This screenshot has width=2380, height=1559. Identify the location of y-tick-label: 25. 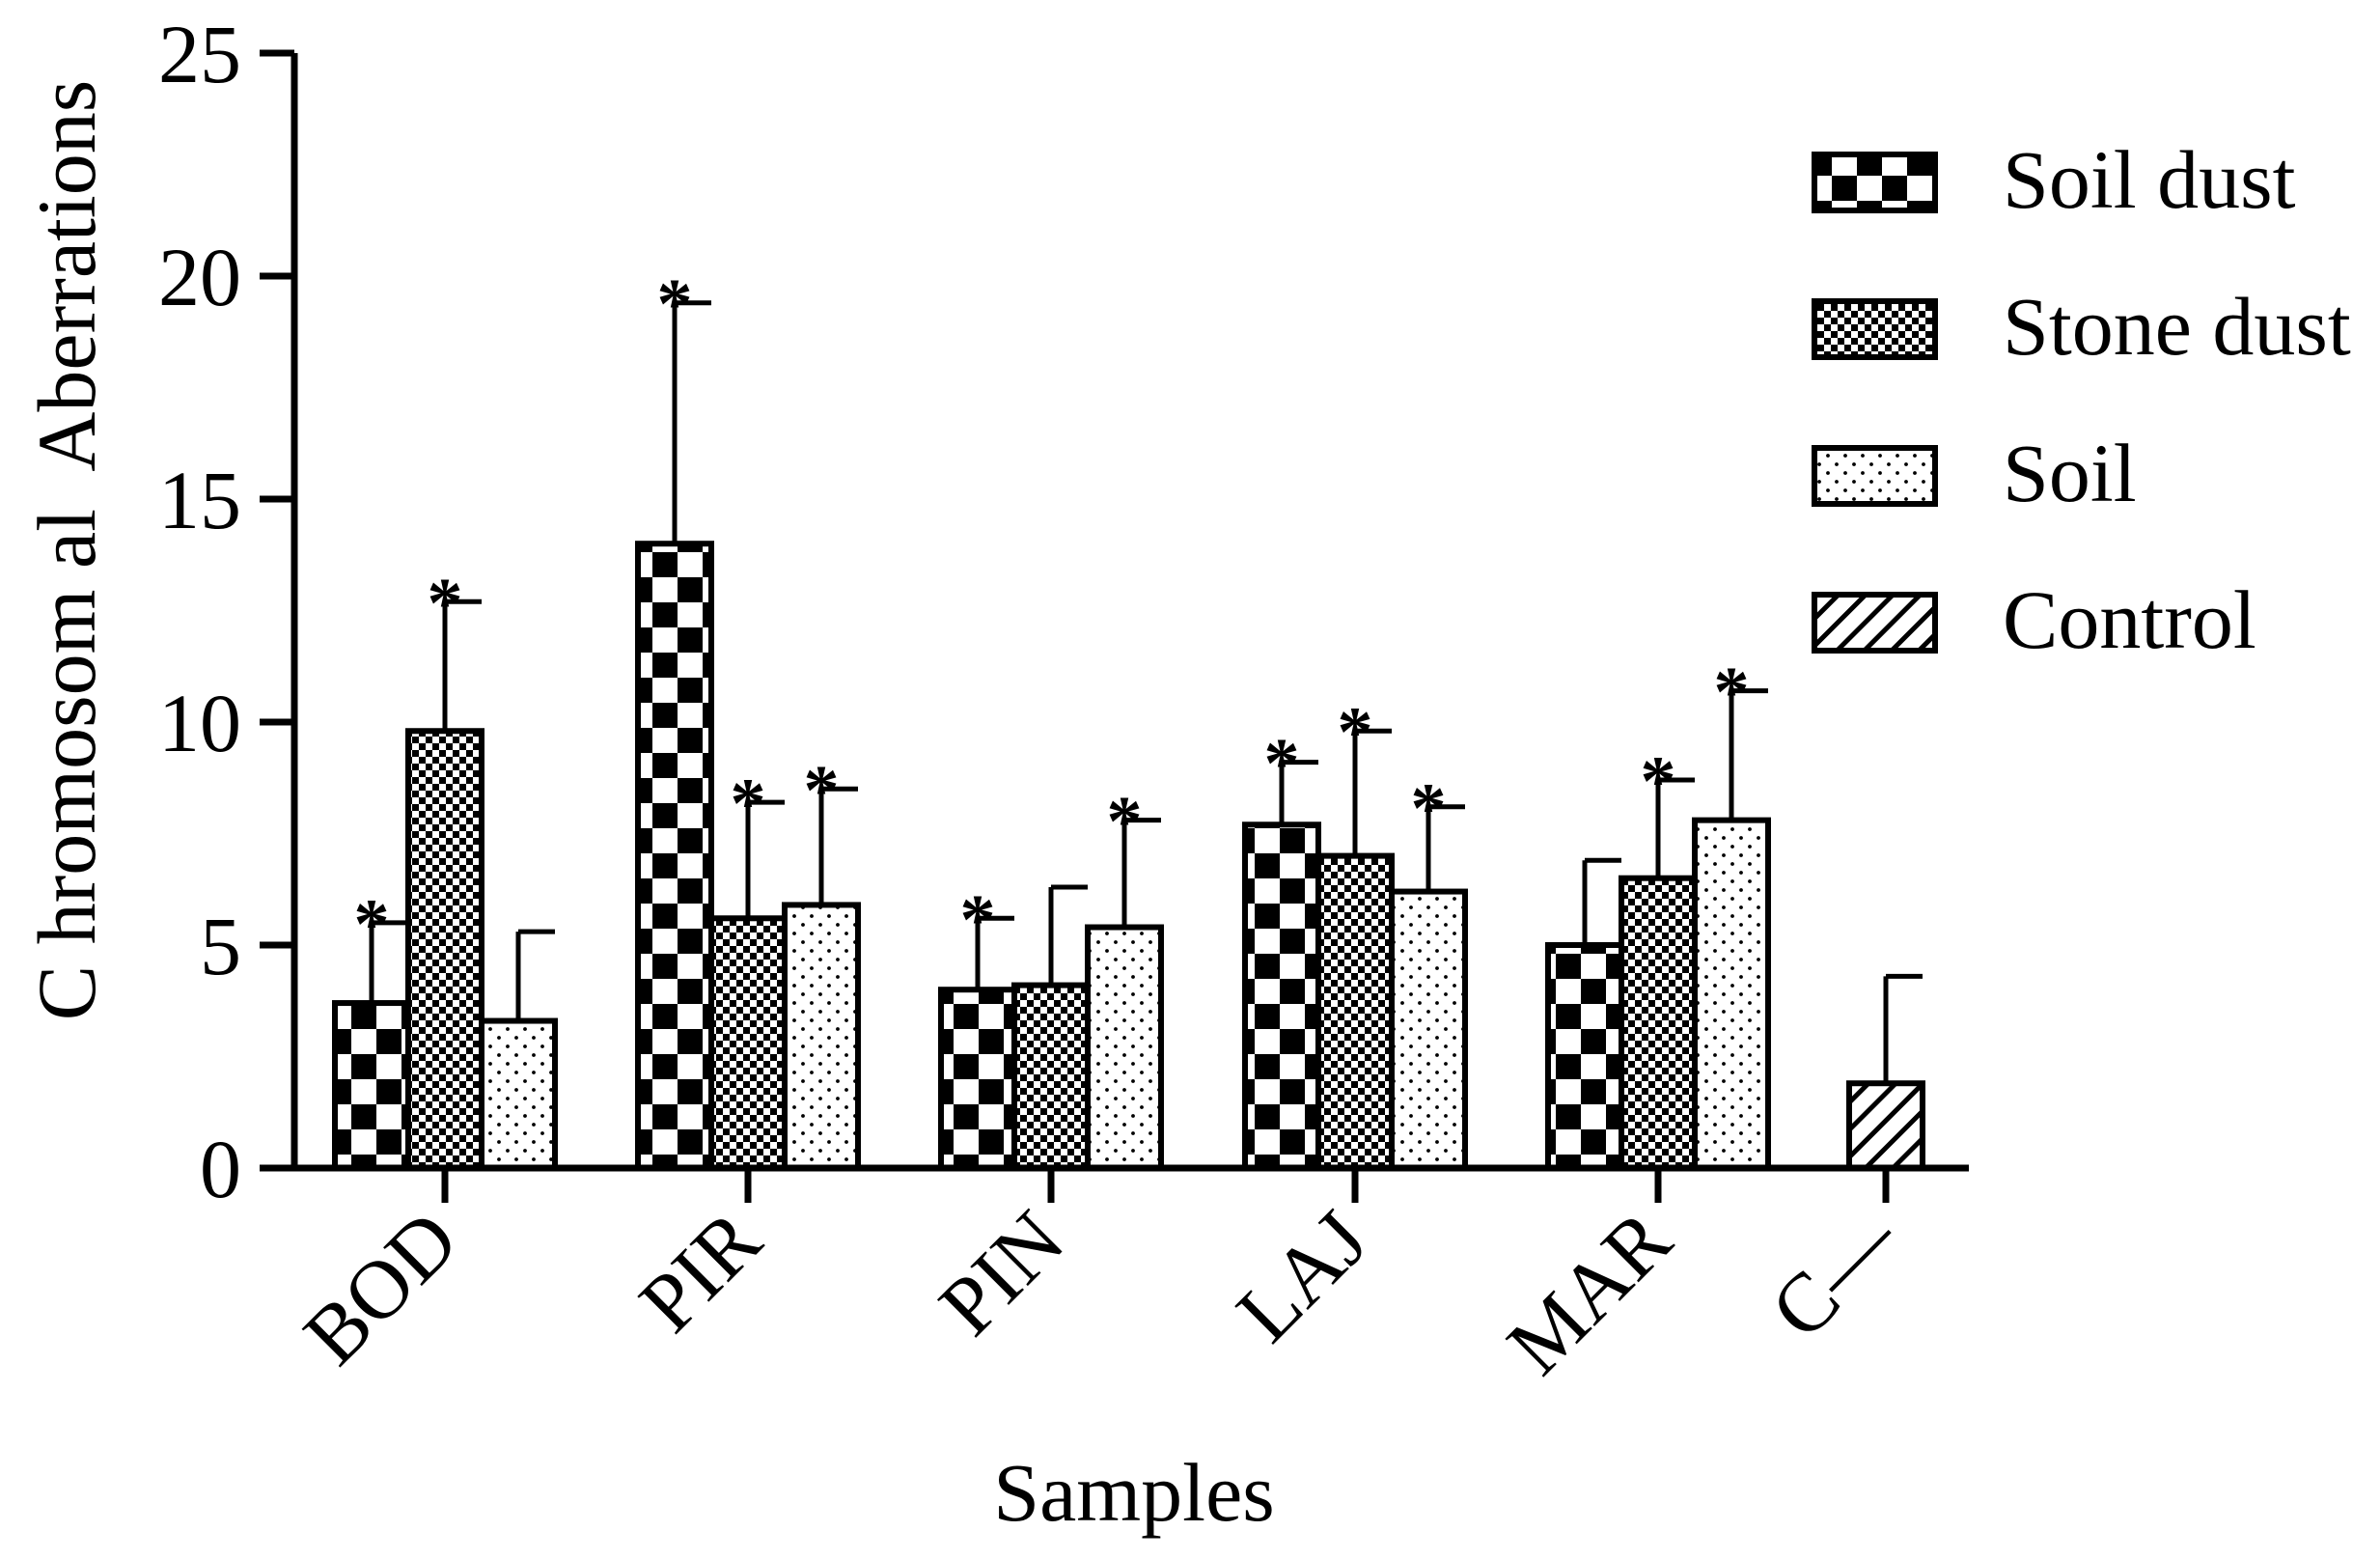
(199, 54).